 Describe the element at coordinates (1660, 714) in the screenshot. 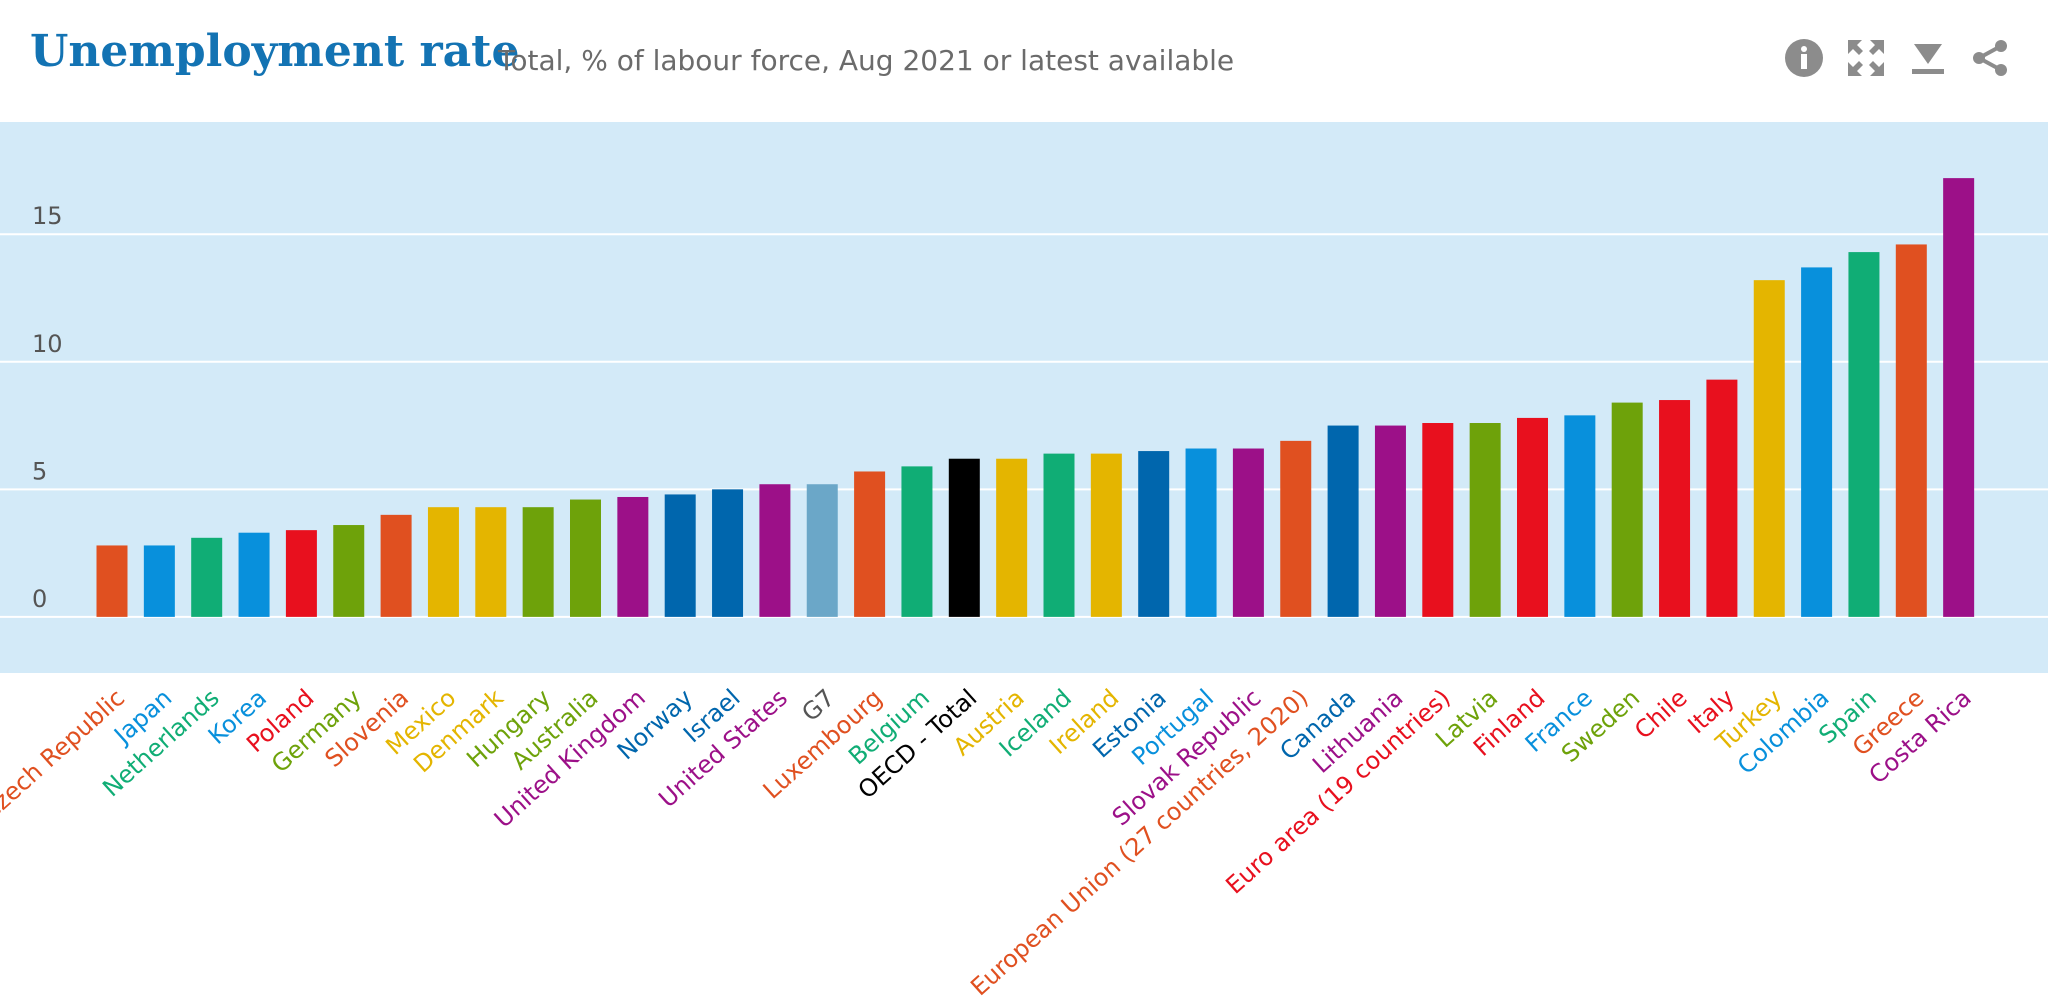

I see `x-category-label: Chile` at that location.